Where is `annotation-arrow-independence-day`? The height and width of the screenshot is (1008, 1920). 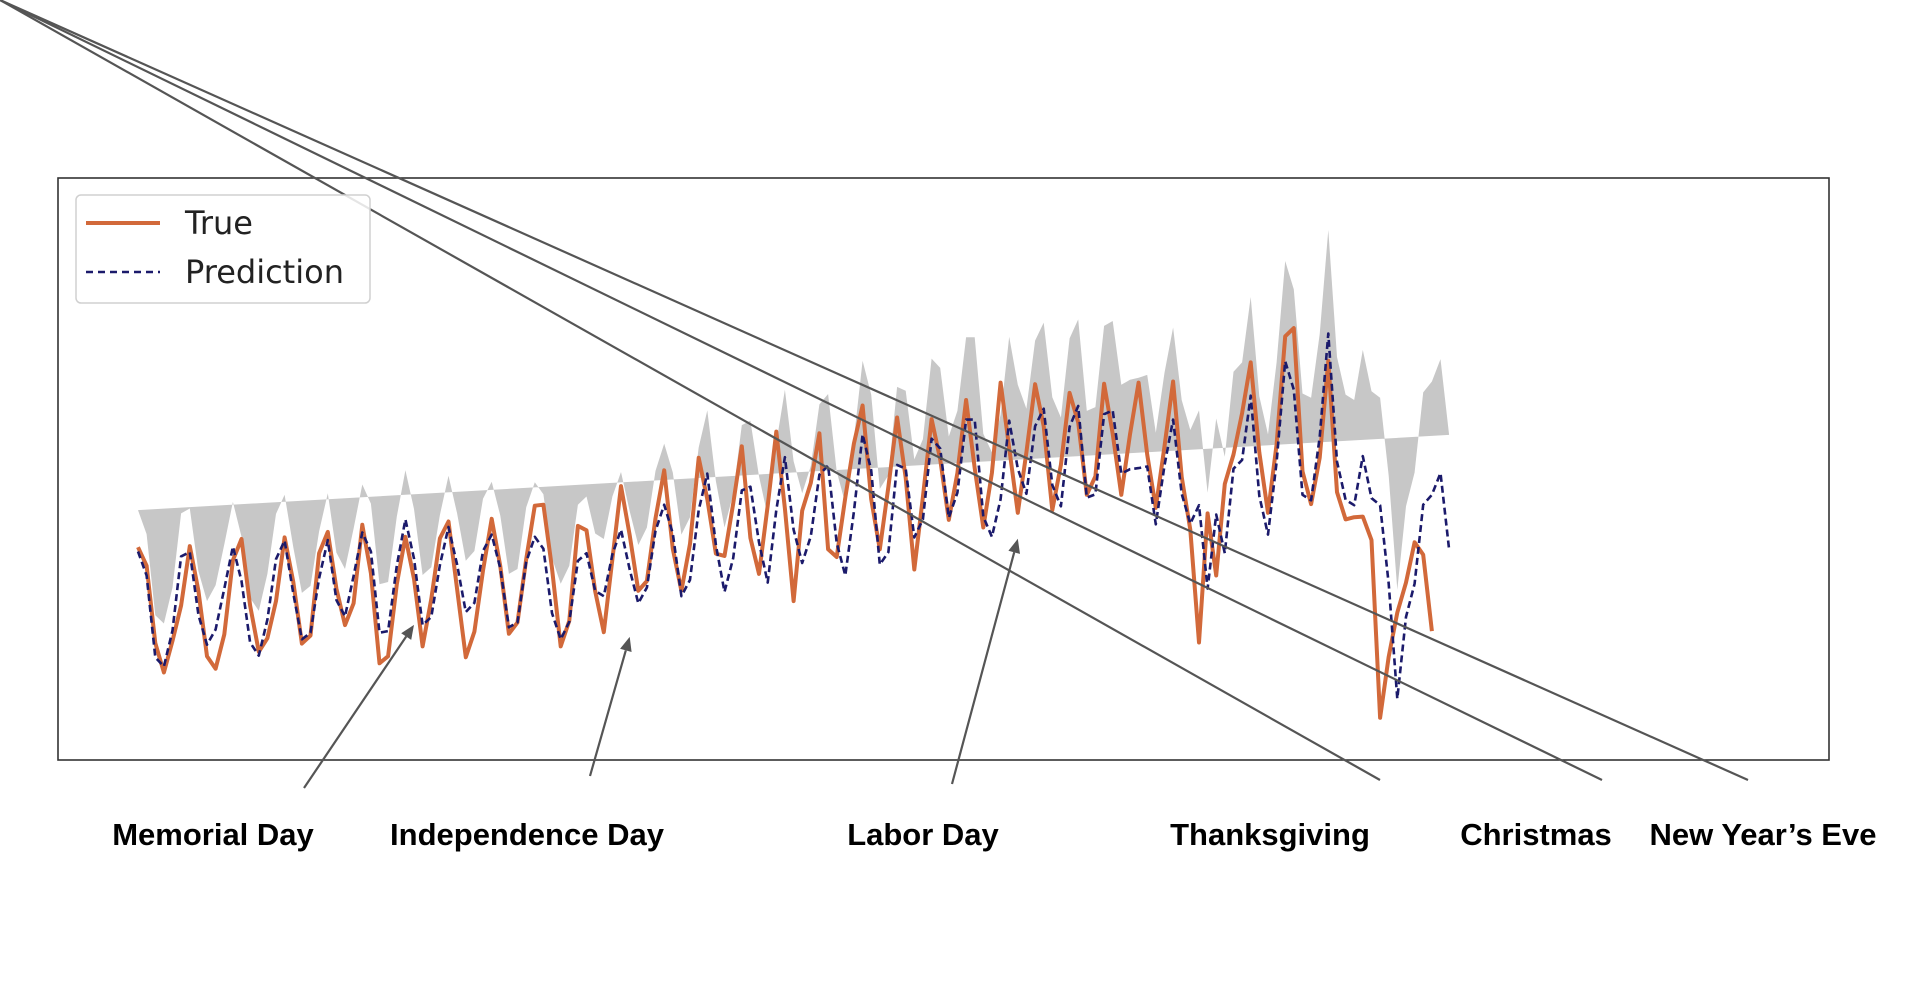
annotation-arrow-independence-day is located at coordinates (607, 713).